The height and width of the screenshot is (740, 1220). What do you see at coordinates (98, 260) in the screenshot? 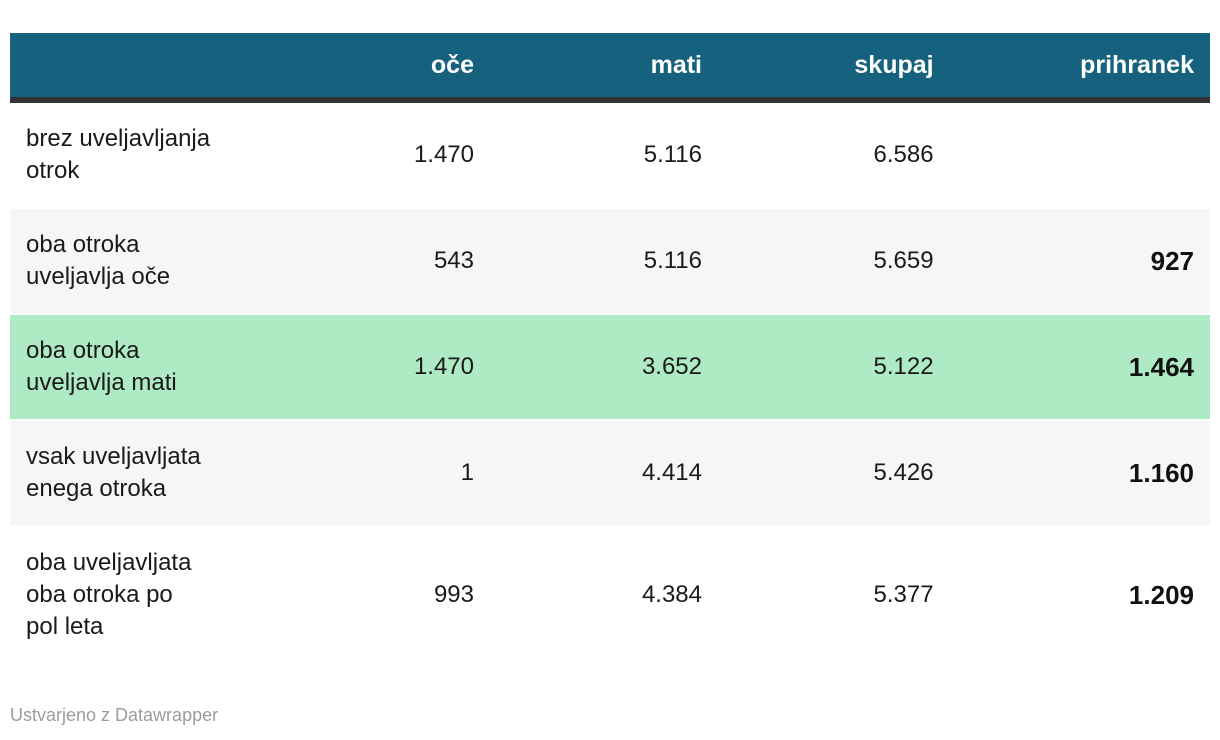
I see `row-label-cell: oba otroka uveljavlja oče` at bounding box center [98, 260].